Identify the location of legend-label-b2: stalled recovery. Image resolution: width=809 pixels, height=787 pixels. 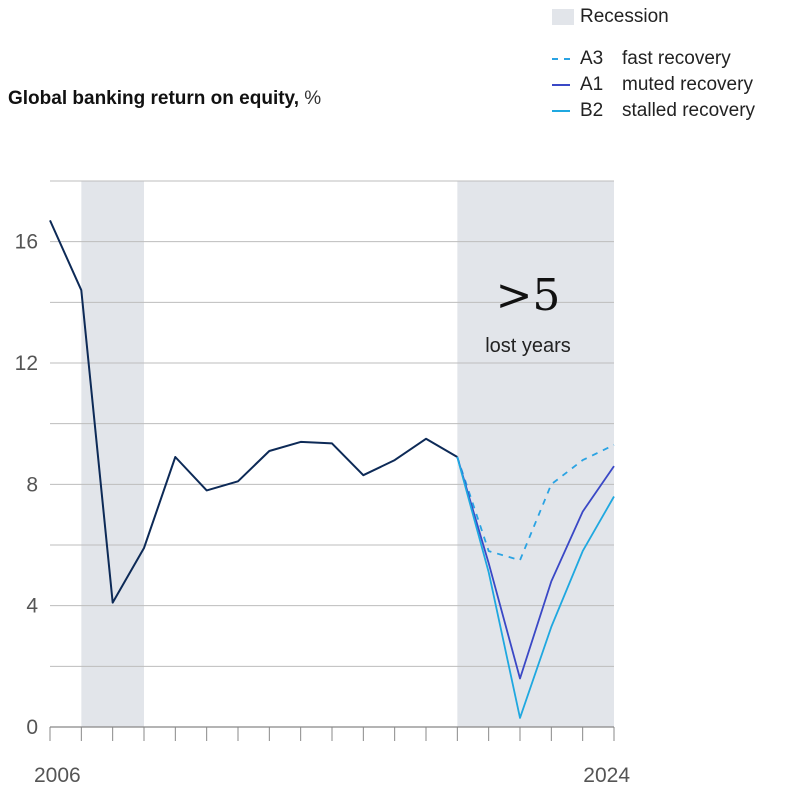
(689, 110).